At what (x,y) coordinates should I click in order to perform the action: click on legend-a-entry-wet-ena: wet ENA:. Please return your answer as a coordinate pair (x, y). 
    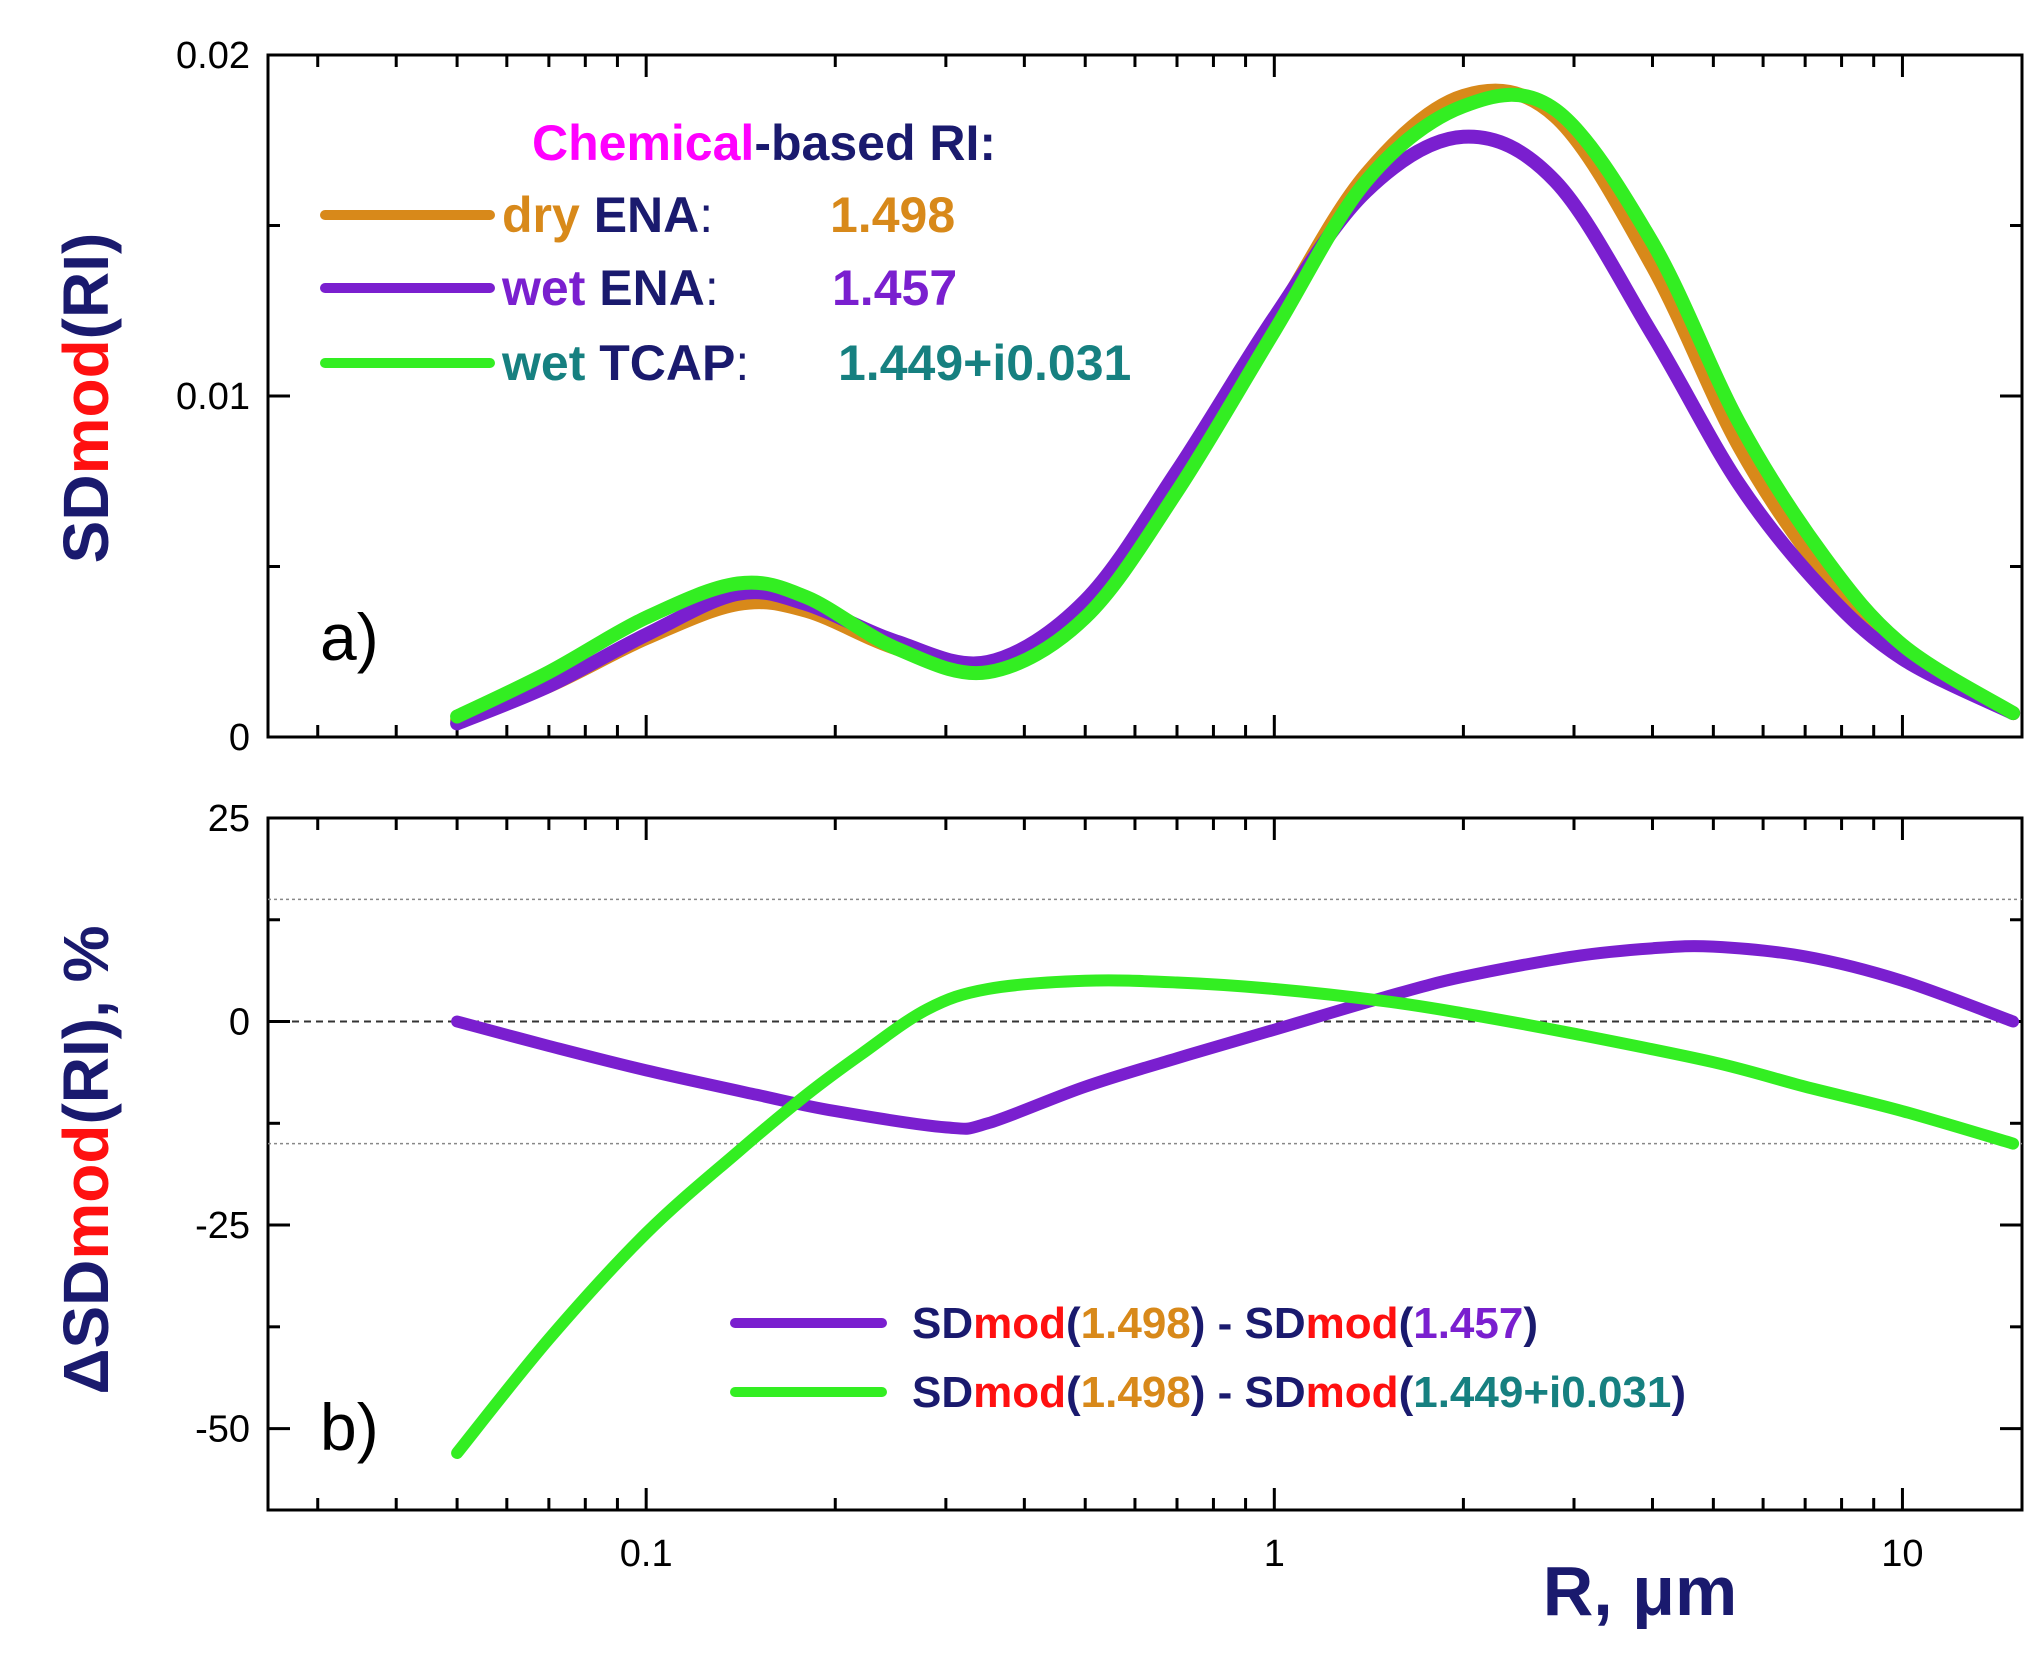
    Looking at the image, I should click on (610, 288).